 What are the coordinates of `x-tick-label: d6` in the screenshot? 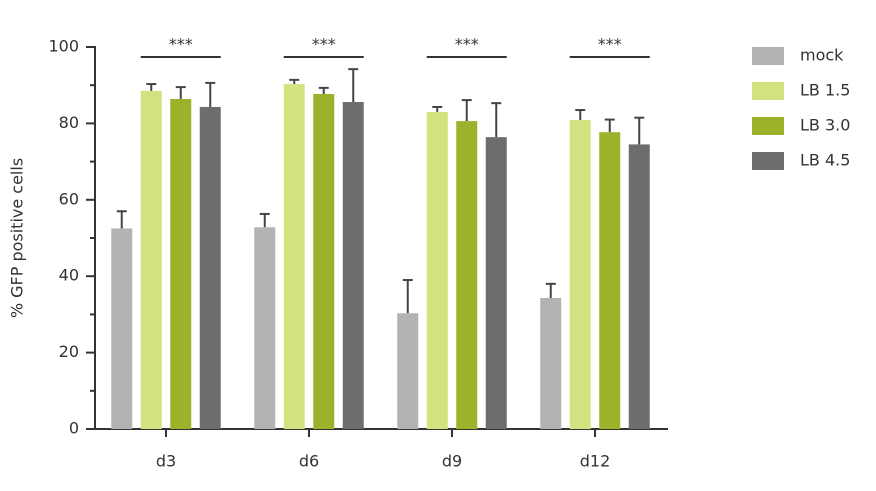 It's located at (309, 461).